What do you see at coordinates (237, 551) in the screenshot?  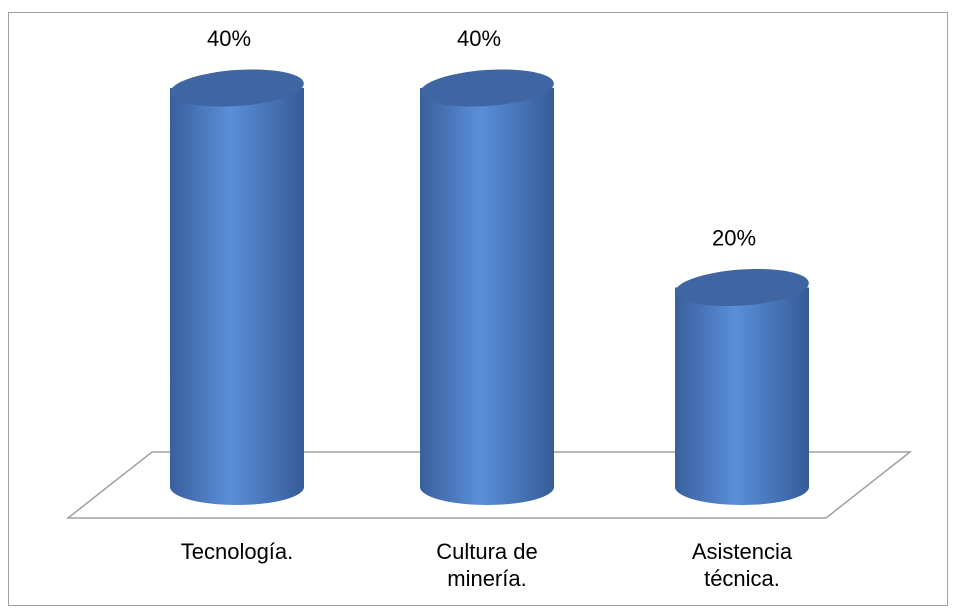 I see `x-tick-label: Tecnología.` at bounding box center [237, 551].